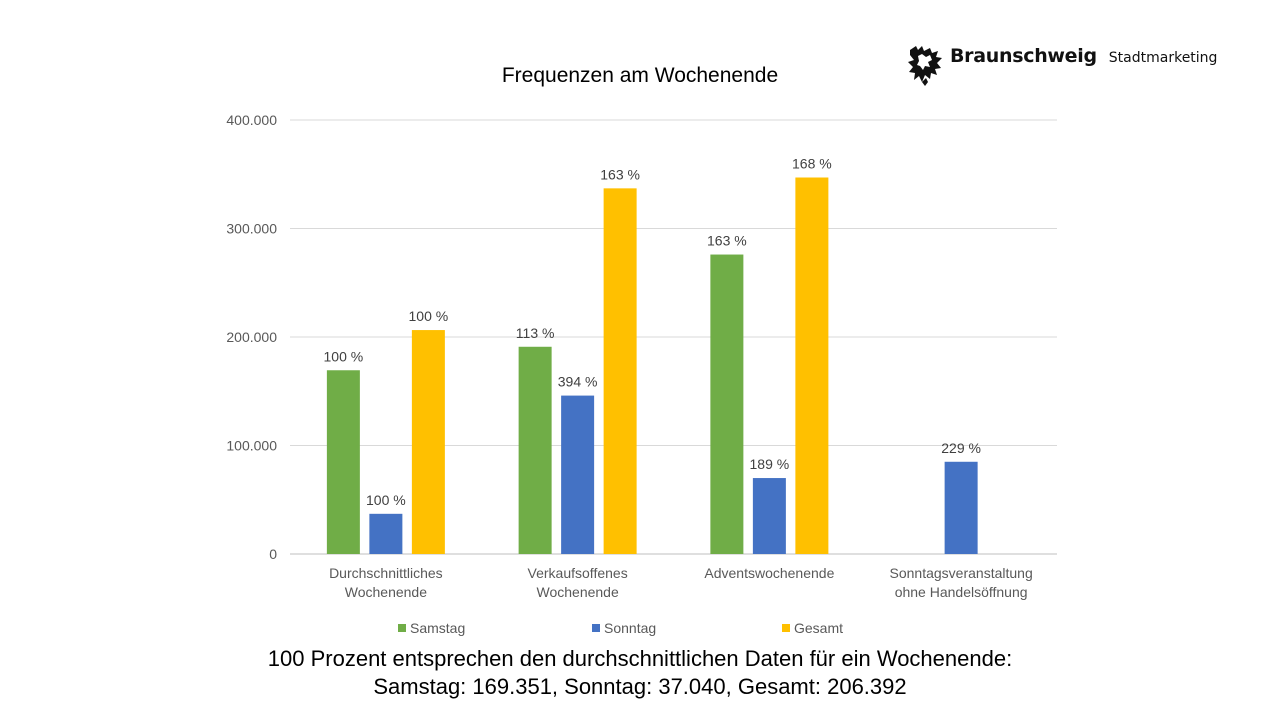 The width and height of the screenshot is (1280, 720). I want to click on y-tick-label: 100.000, so click(251, 446).